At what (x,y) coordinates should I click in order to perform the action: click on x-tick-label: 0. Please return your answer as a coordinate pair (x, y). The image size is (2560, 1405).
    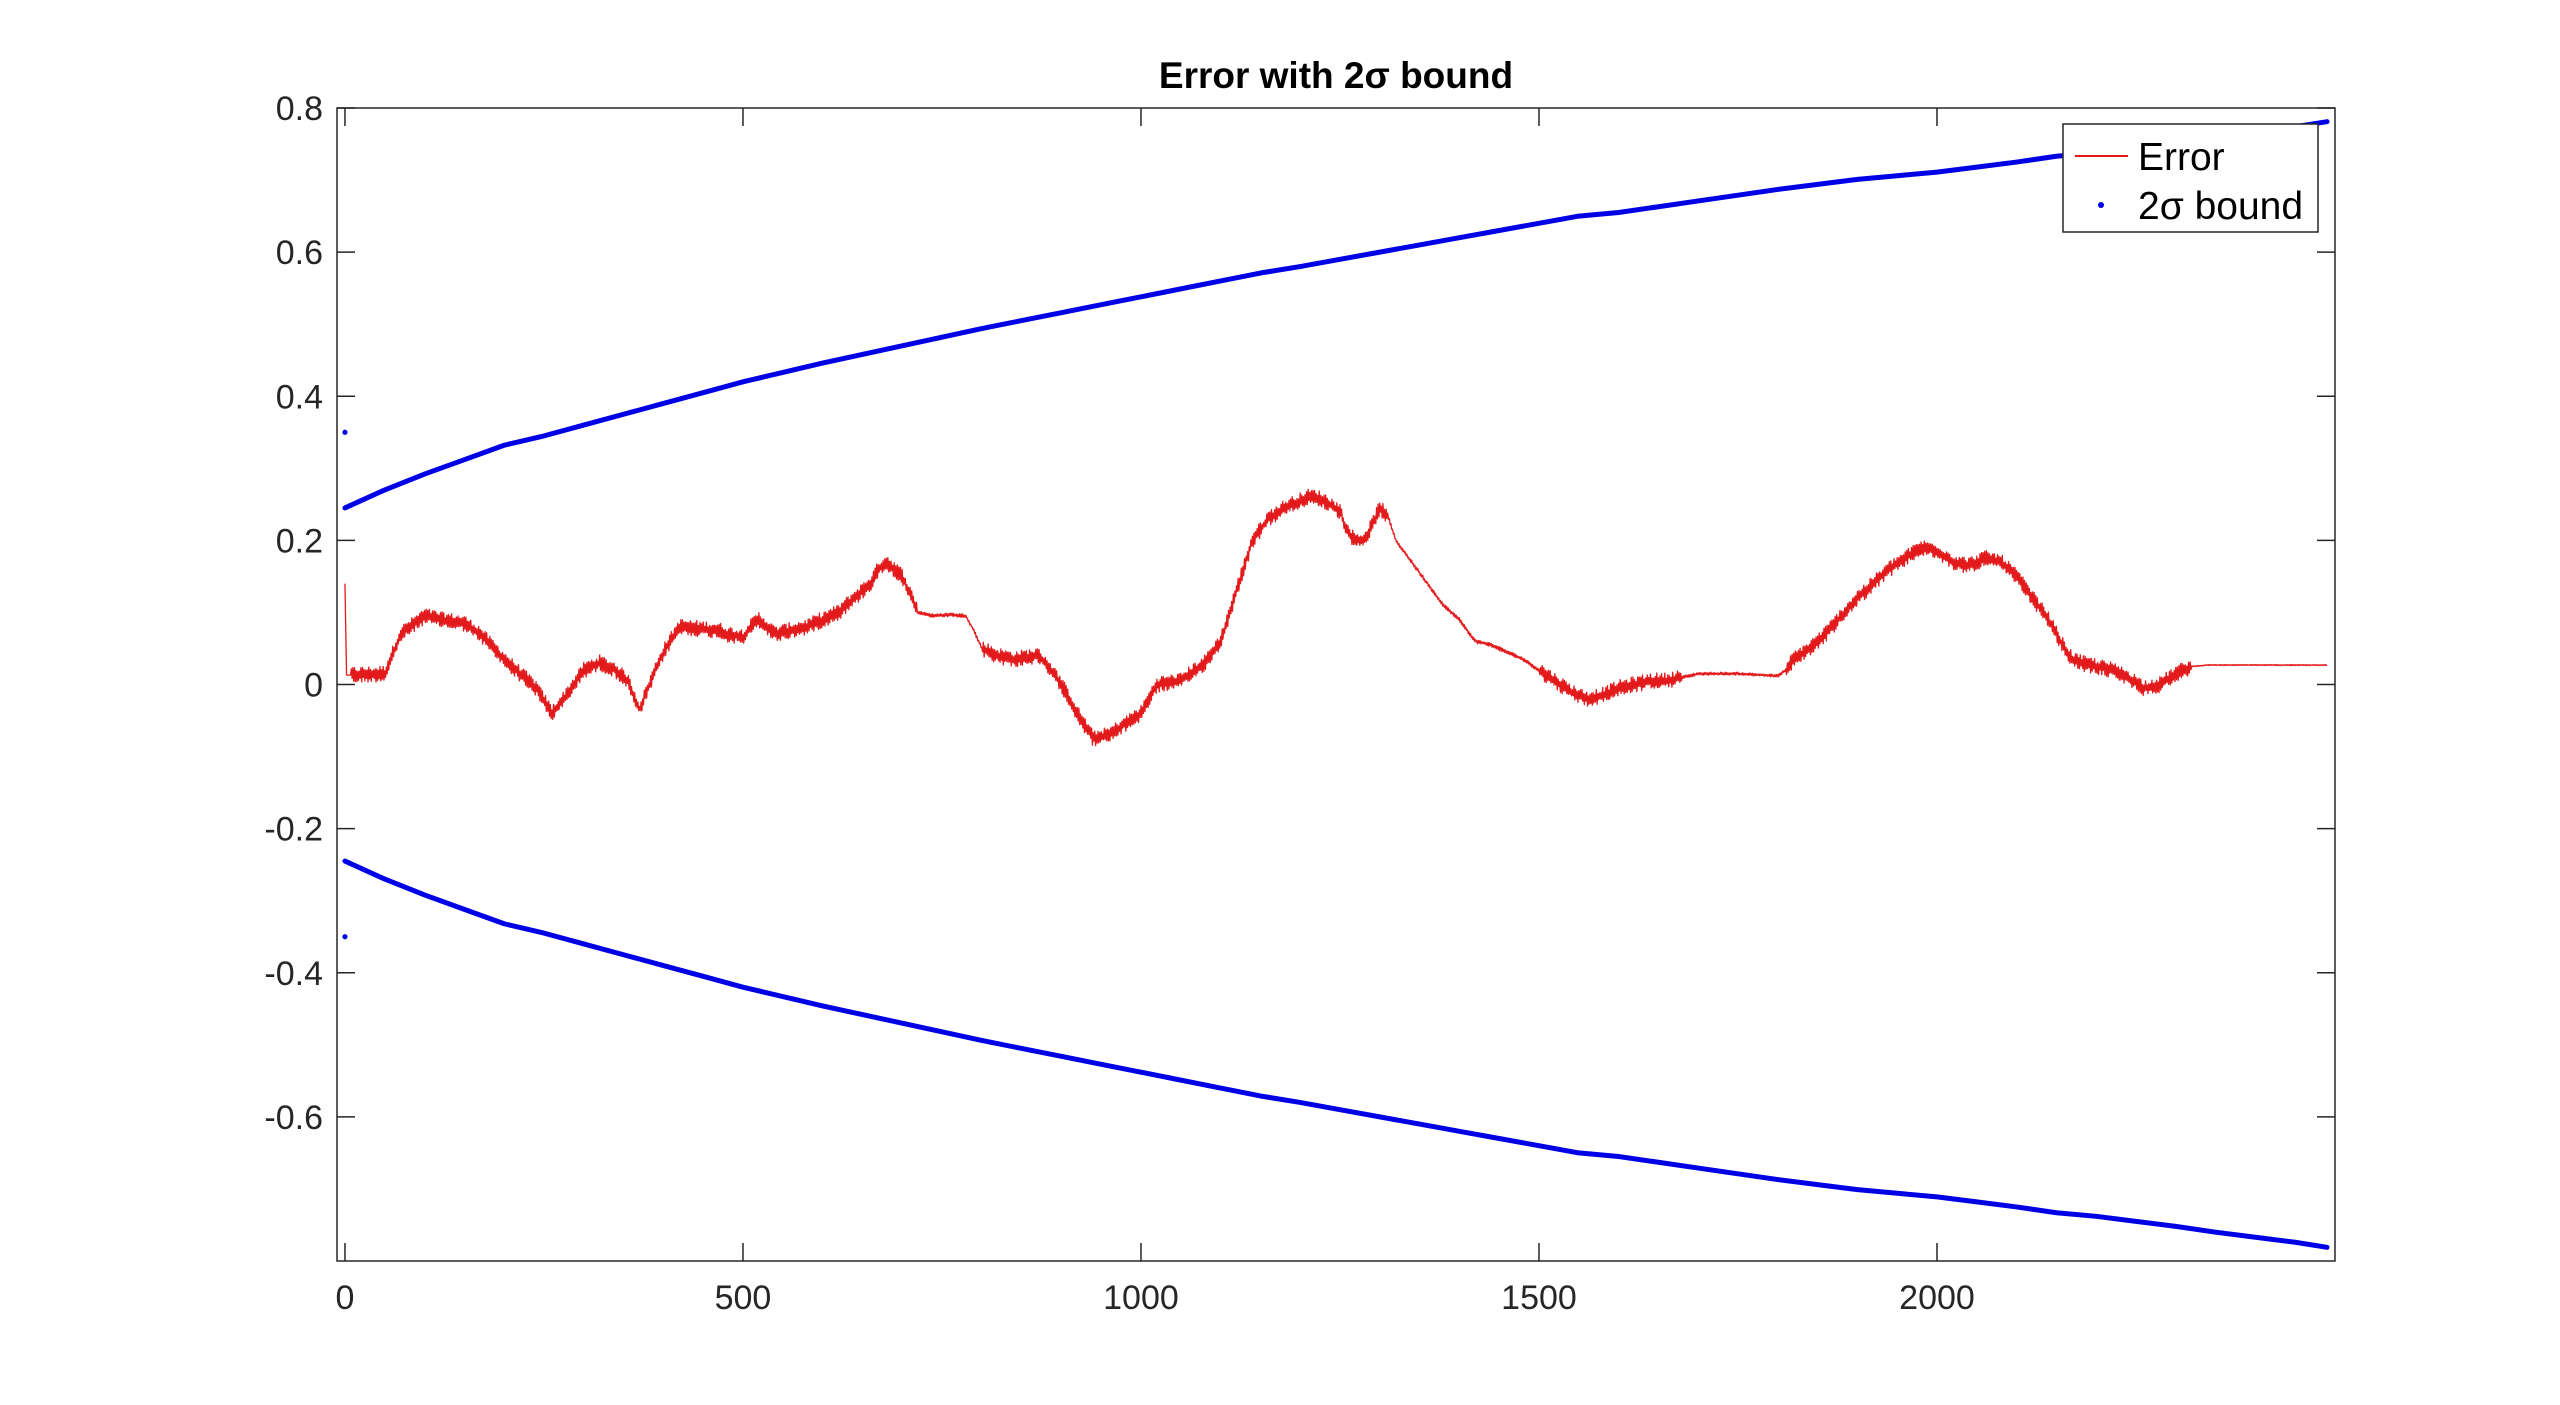
    Looking at the image, I should click on (344, 1298).